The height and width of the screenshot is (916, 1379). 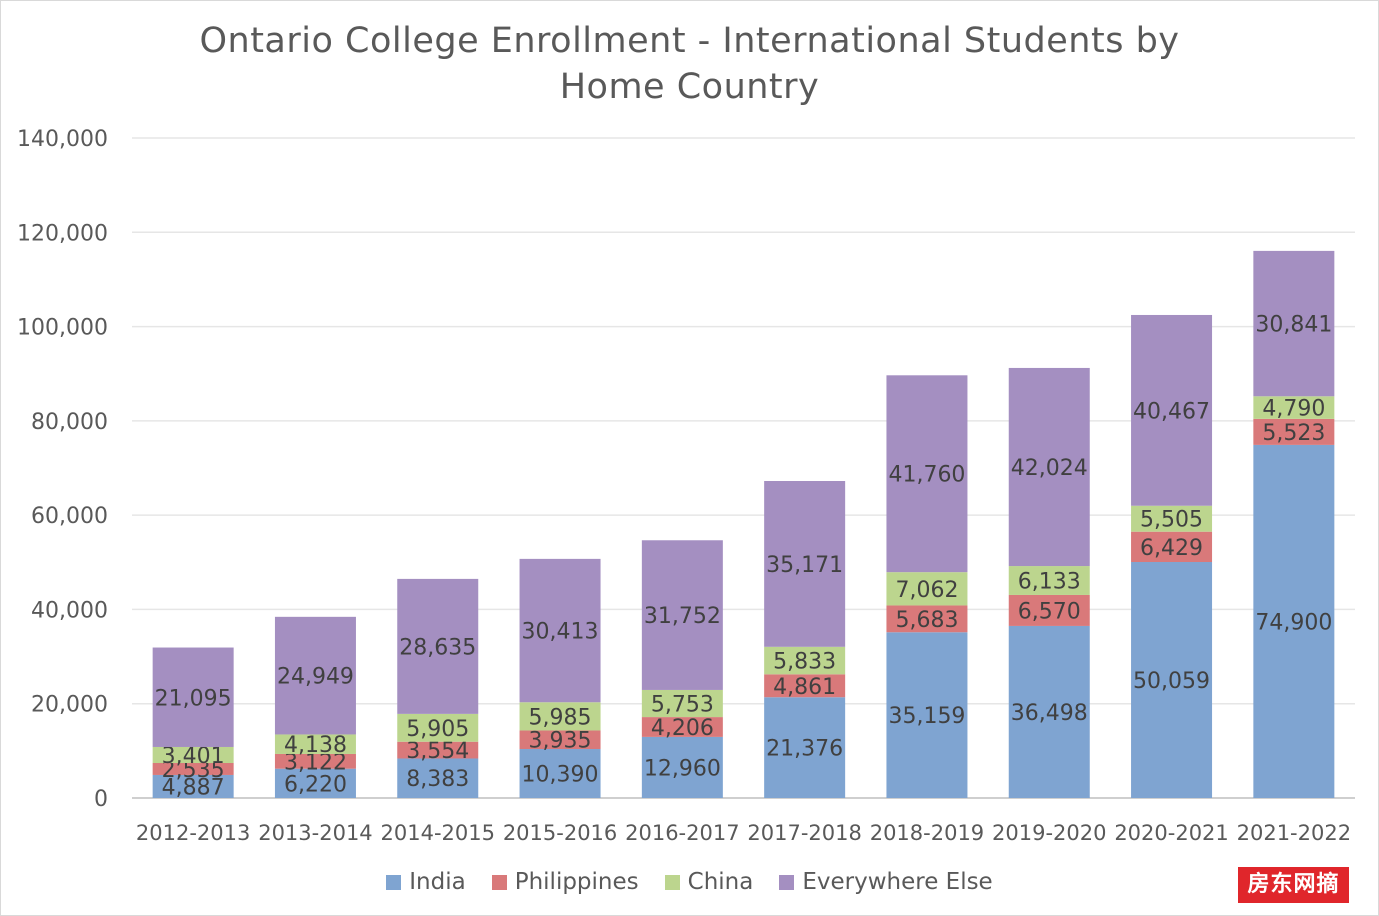 What do you see at coordinates (1049, 582) in the screenshot?
I see `data-label: 6,133` at bounding box center [1049, 582].